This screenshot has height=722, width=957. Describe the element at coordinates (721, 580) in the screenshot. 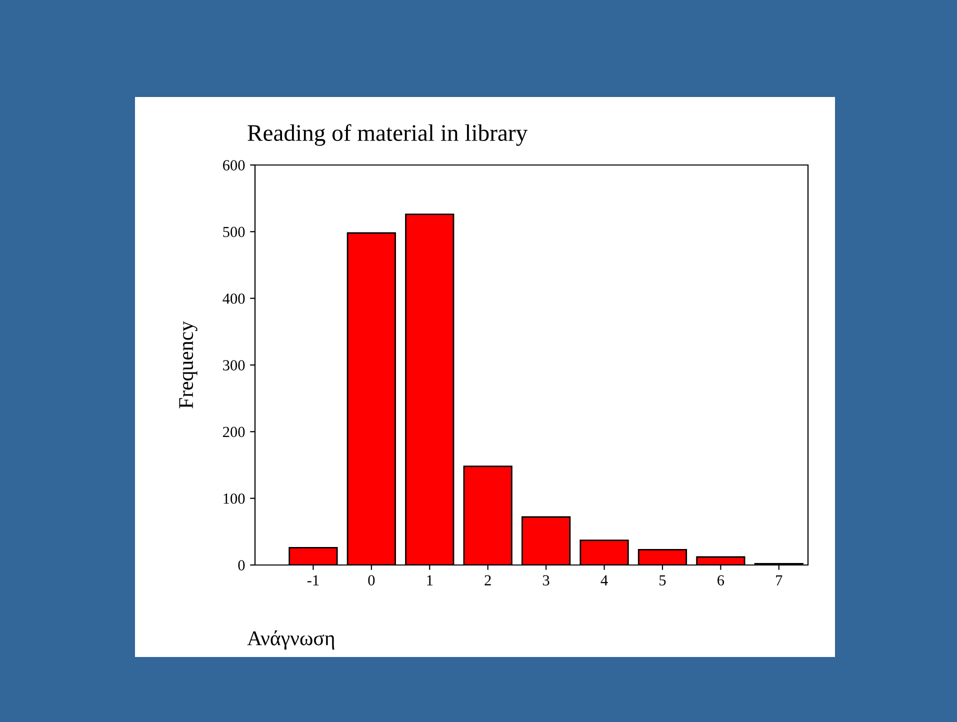

I see `x-tick-label: 6` at that location.